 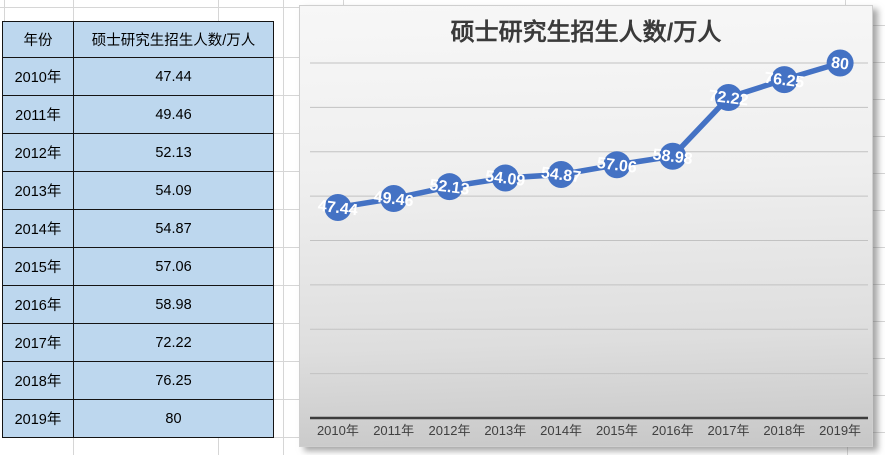 I want to click on table-row: 2015年 57.06, so click(x=138, y=266).